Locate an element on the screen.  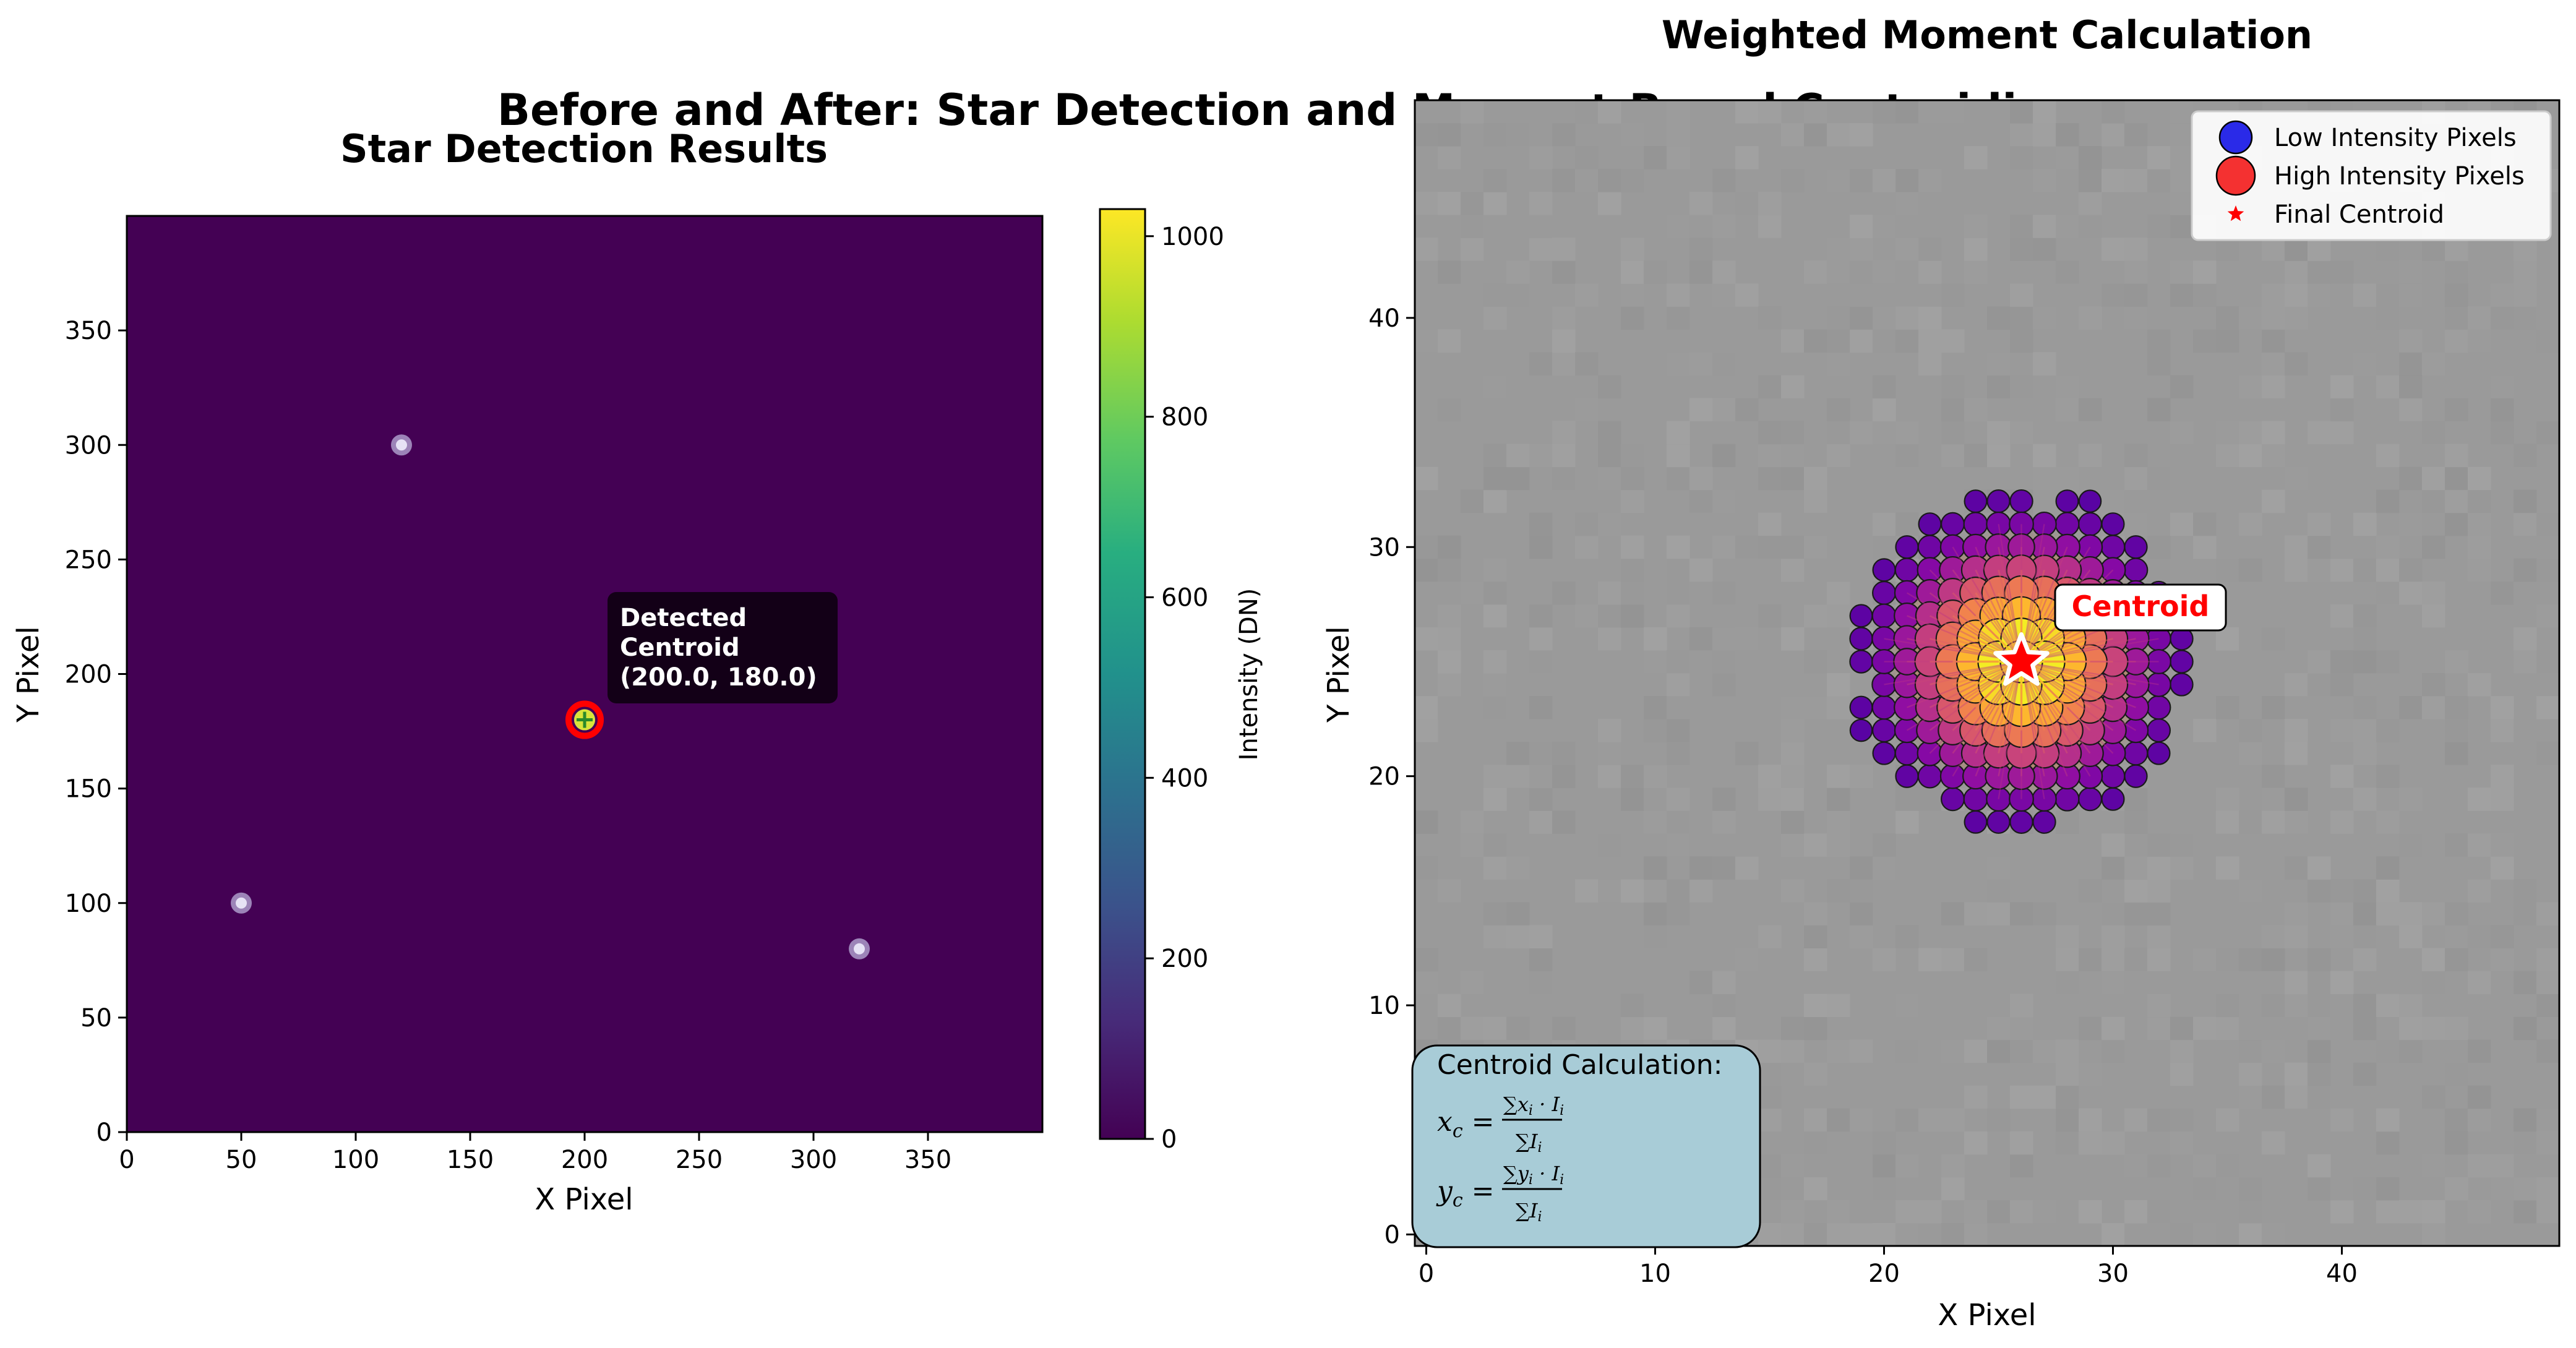
formula-heading: Centroid Calculation: is located at coordinates (1579, 1065).